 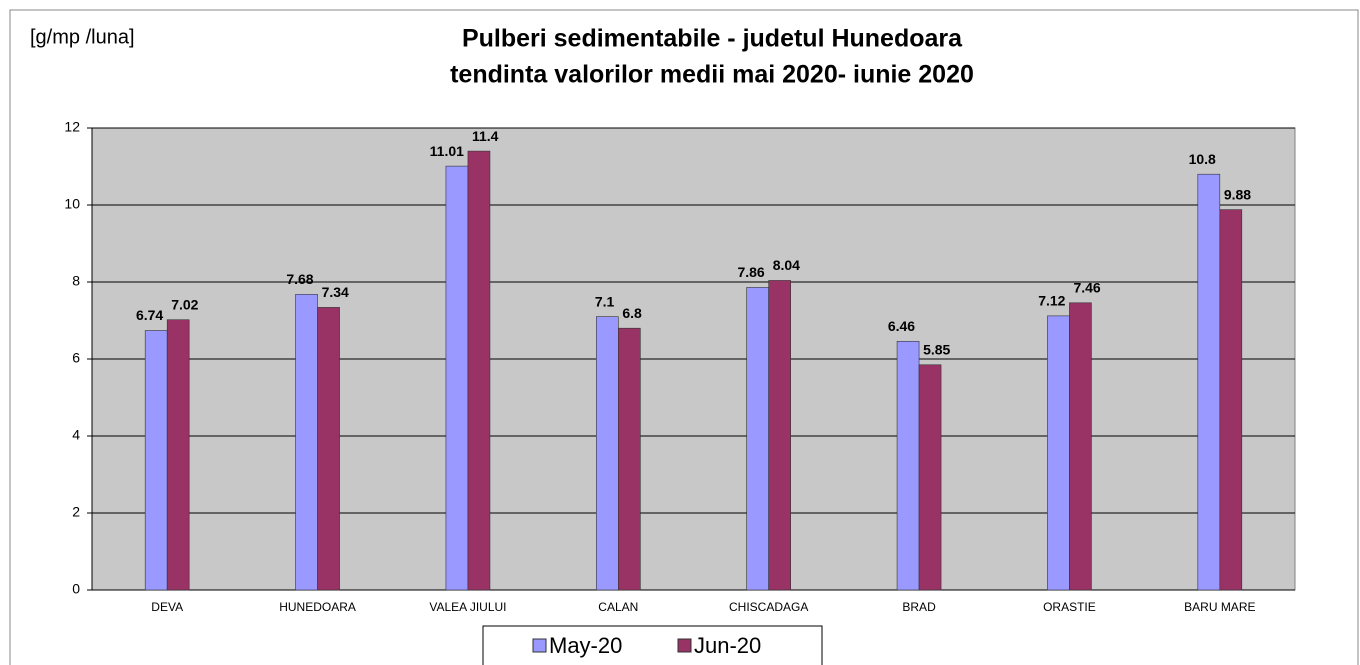 What do you see at coordinates (82, 37) in the screenshot?
I see `y-axis-label: [g/mp /luna]` at bounding box center [82, 37].